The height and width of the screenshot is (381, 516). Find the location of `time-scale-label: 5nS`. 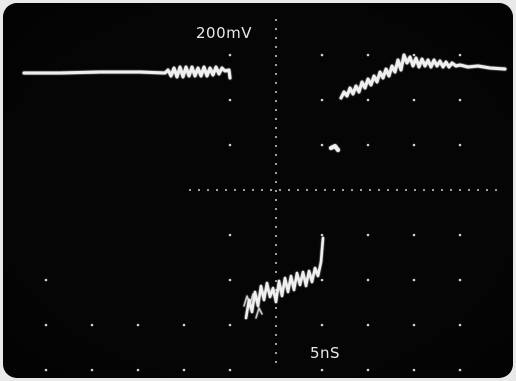

time-scale-label: 5nS is located at coordinates (325, 353).